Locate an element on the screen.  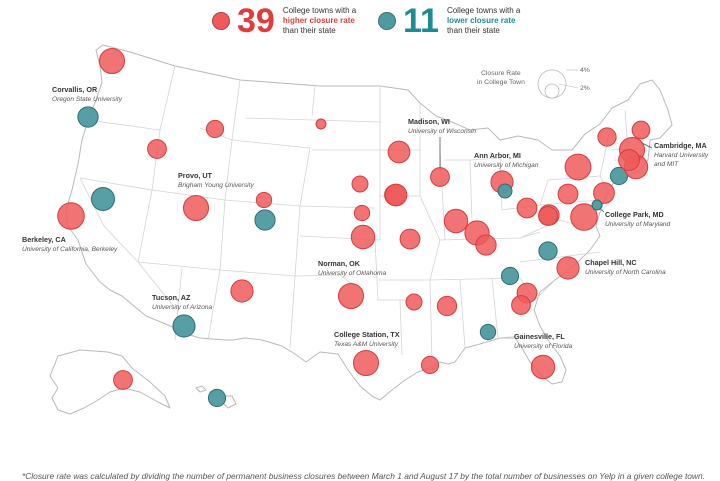
size-legend-value-large: 4% is located at coordinates (585, 70).